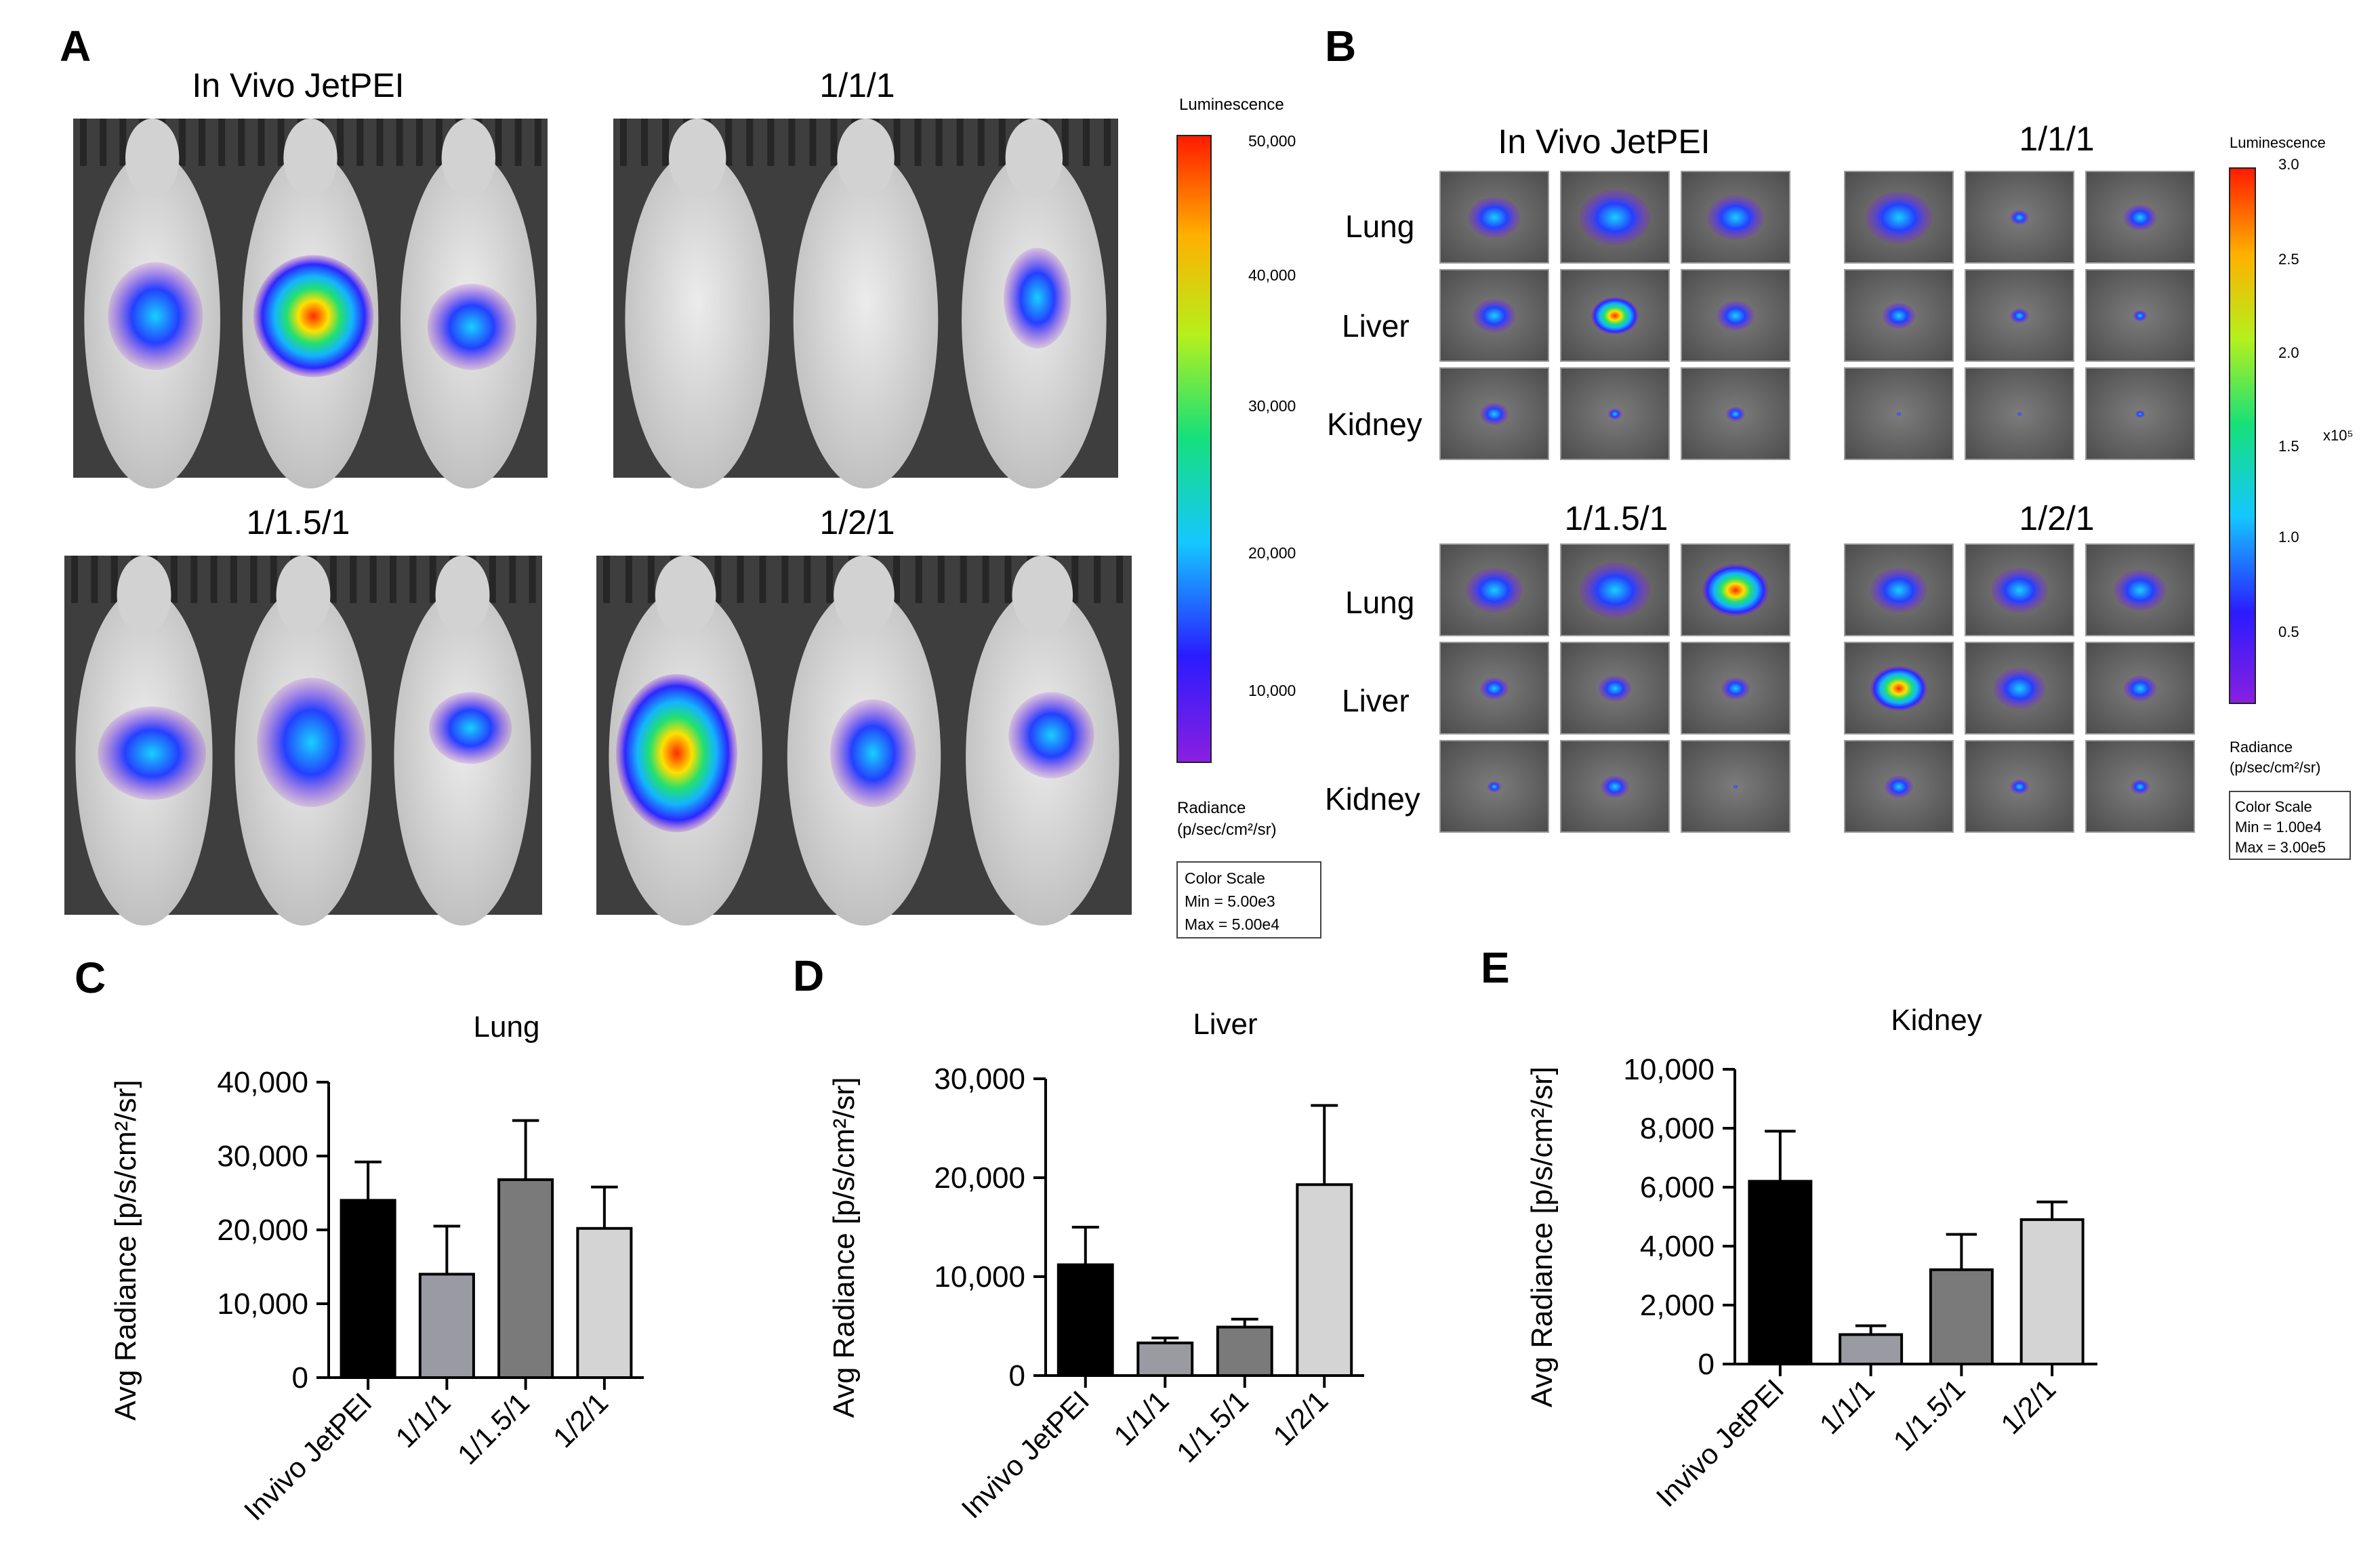 Image resolution: width=2380 pixels, height=1547 pixels. I want to click on panel-letter-b: B, so click(1341, 46).